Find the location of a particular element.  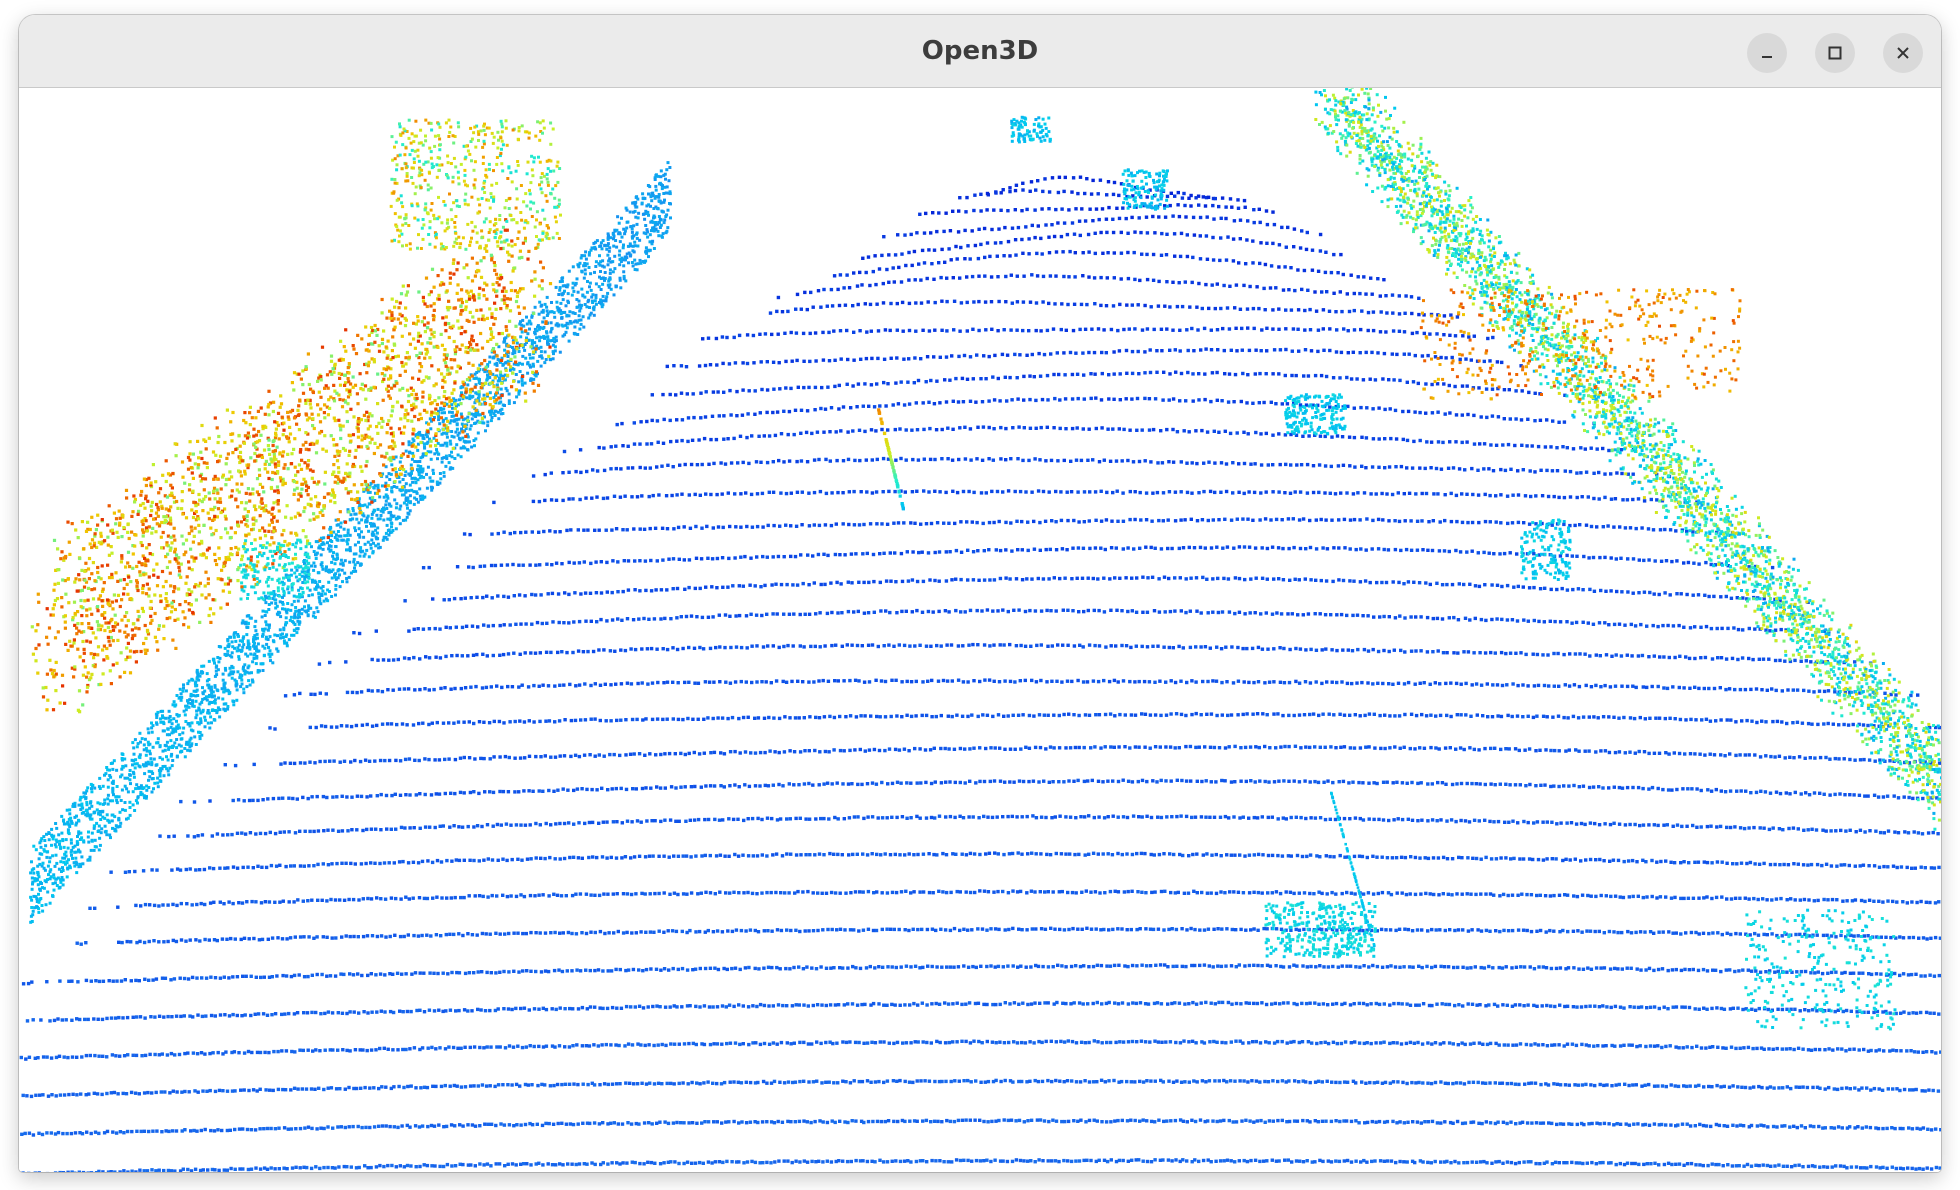

close-button is located at coordinates (1903, 53).